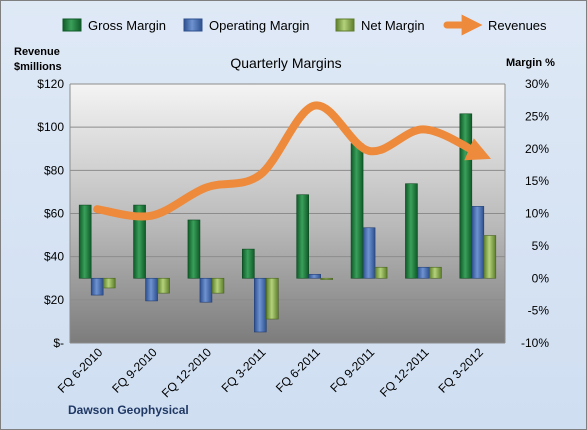  Describe the element at coordinates (517, 25) in the screenshot. I see `legend-label-revenues: Revenues` at that location.